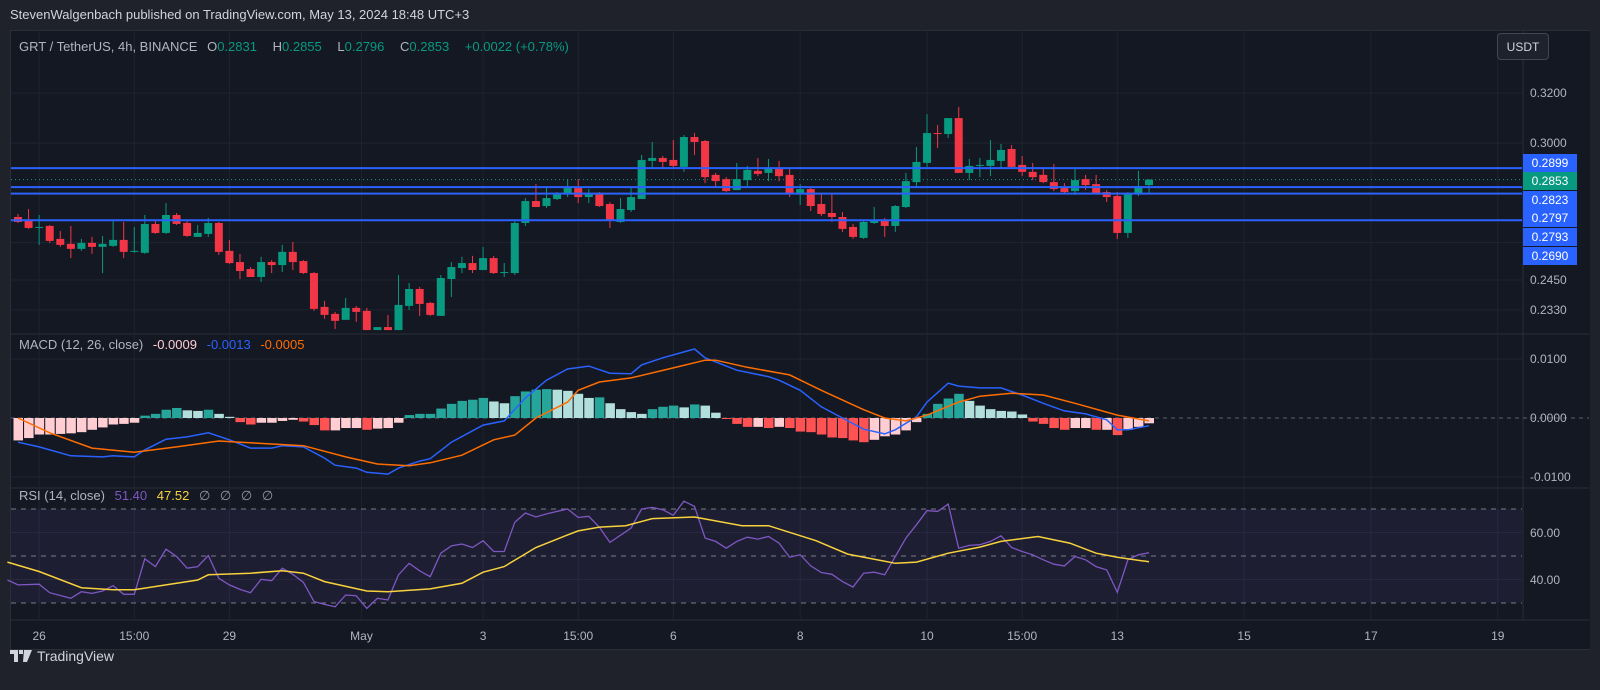  What do you see at coordinates (134, 636) in the screenshot?
I see `time-axis-label: 15:00` at bounding box center [134, 636].